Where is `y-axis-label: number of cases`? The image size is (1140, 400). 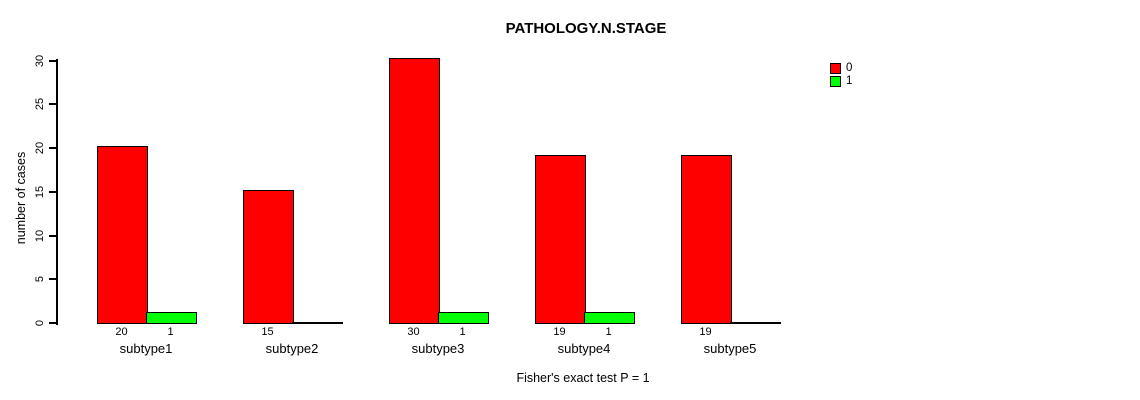
y-axis-label: number of cases is located at coordinates (21, 198).